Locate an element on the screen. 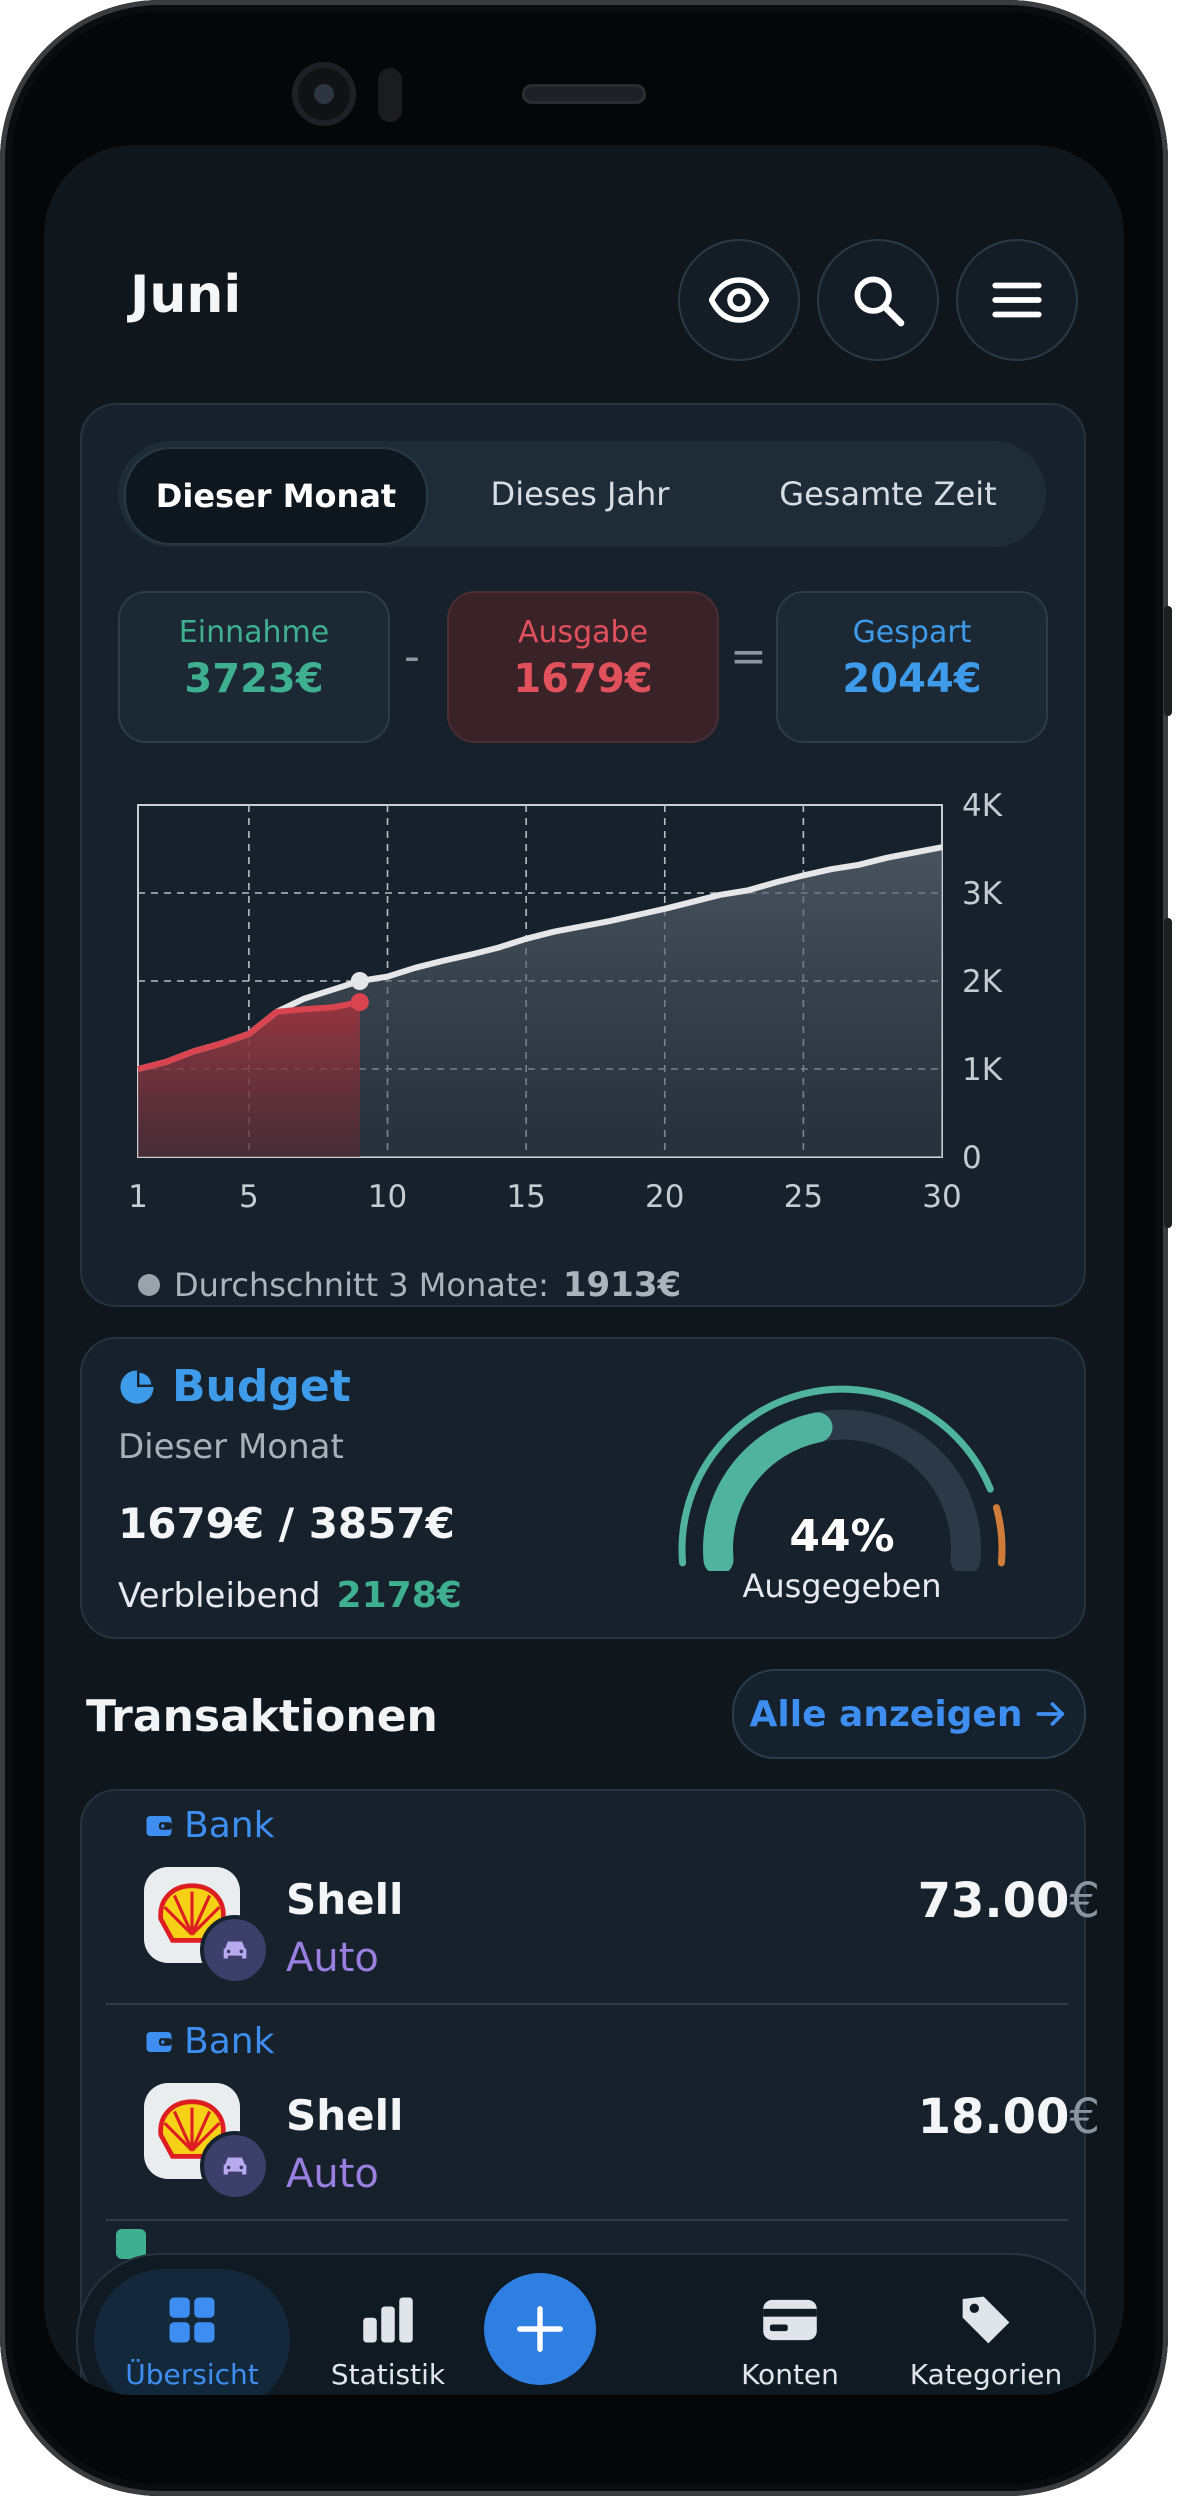 The image size is (1178, 2496). budget-gauge is located at coordinates (842, 1478).